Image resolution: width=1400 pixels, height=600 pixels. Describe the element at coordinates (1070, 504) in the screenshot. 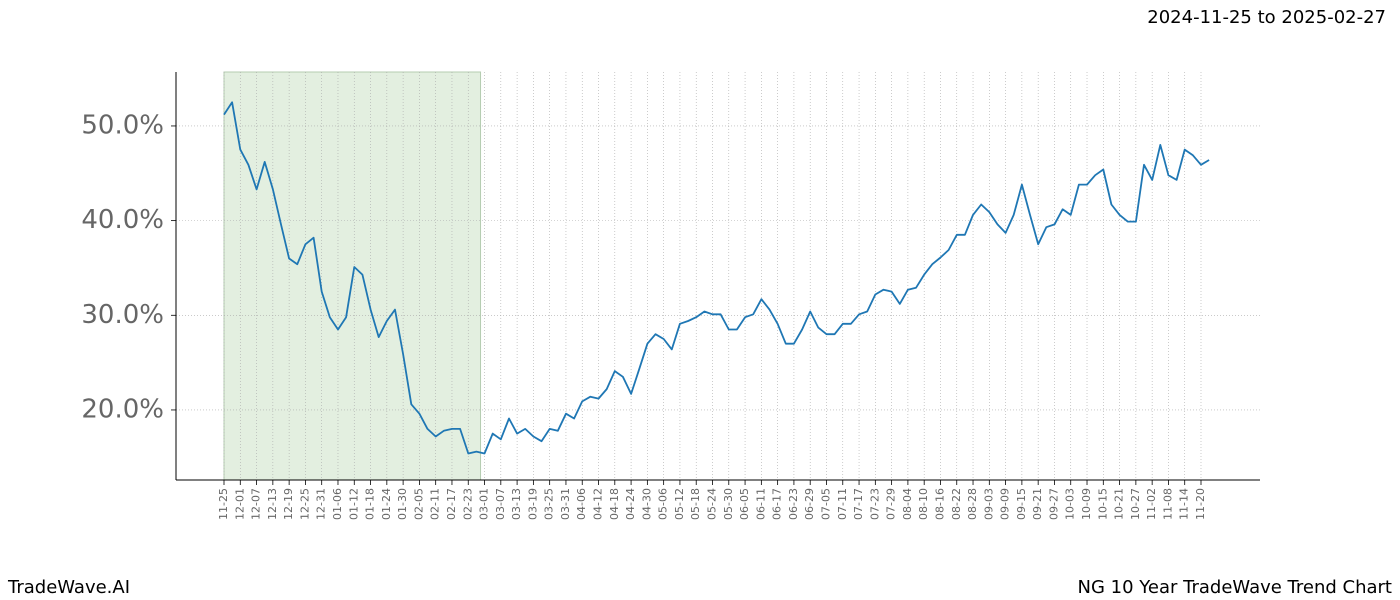

I see `x-tick-label: 10-03` at that location.